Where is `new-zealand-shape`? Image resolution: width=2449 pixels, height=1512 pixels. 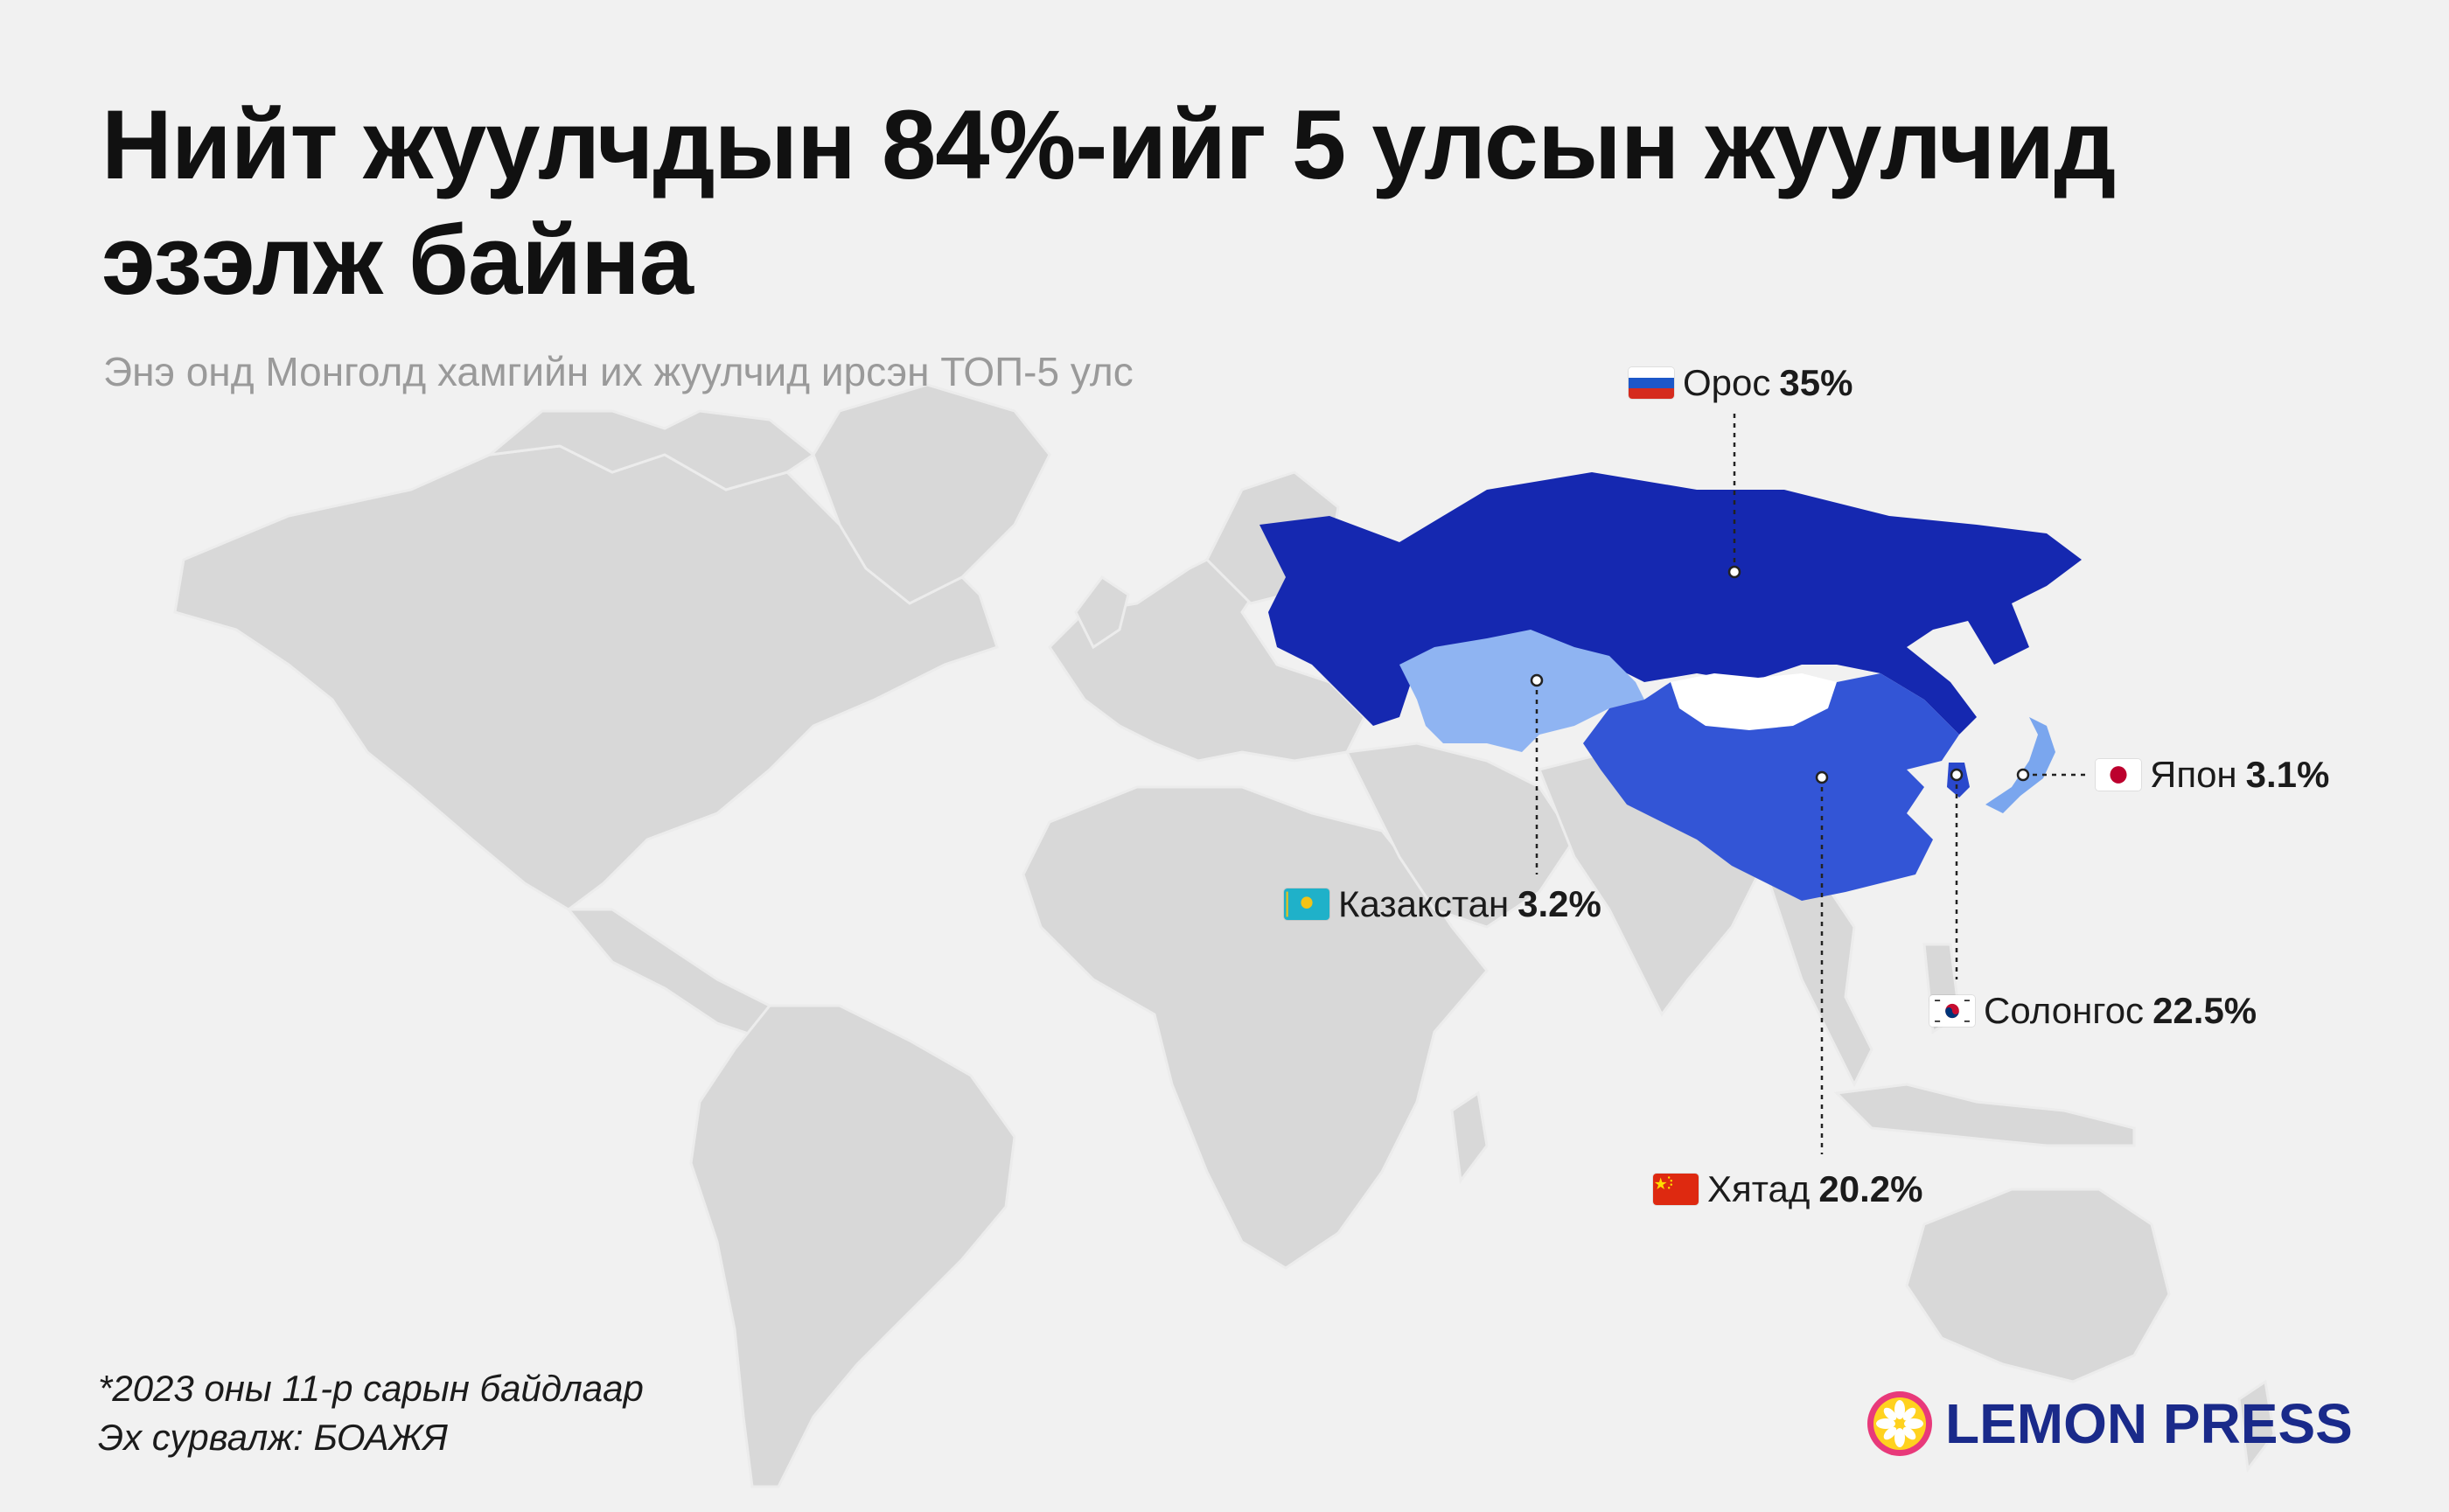
new-zealand-shape is located at coordinates (2256, 1426).